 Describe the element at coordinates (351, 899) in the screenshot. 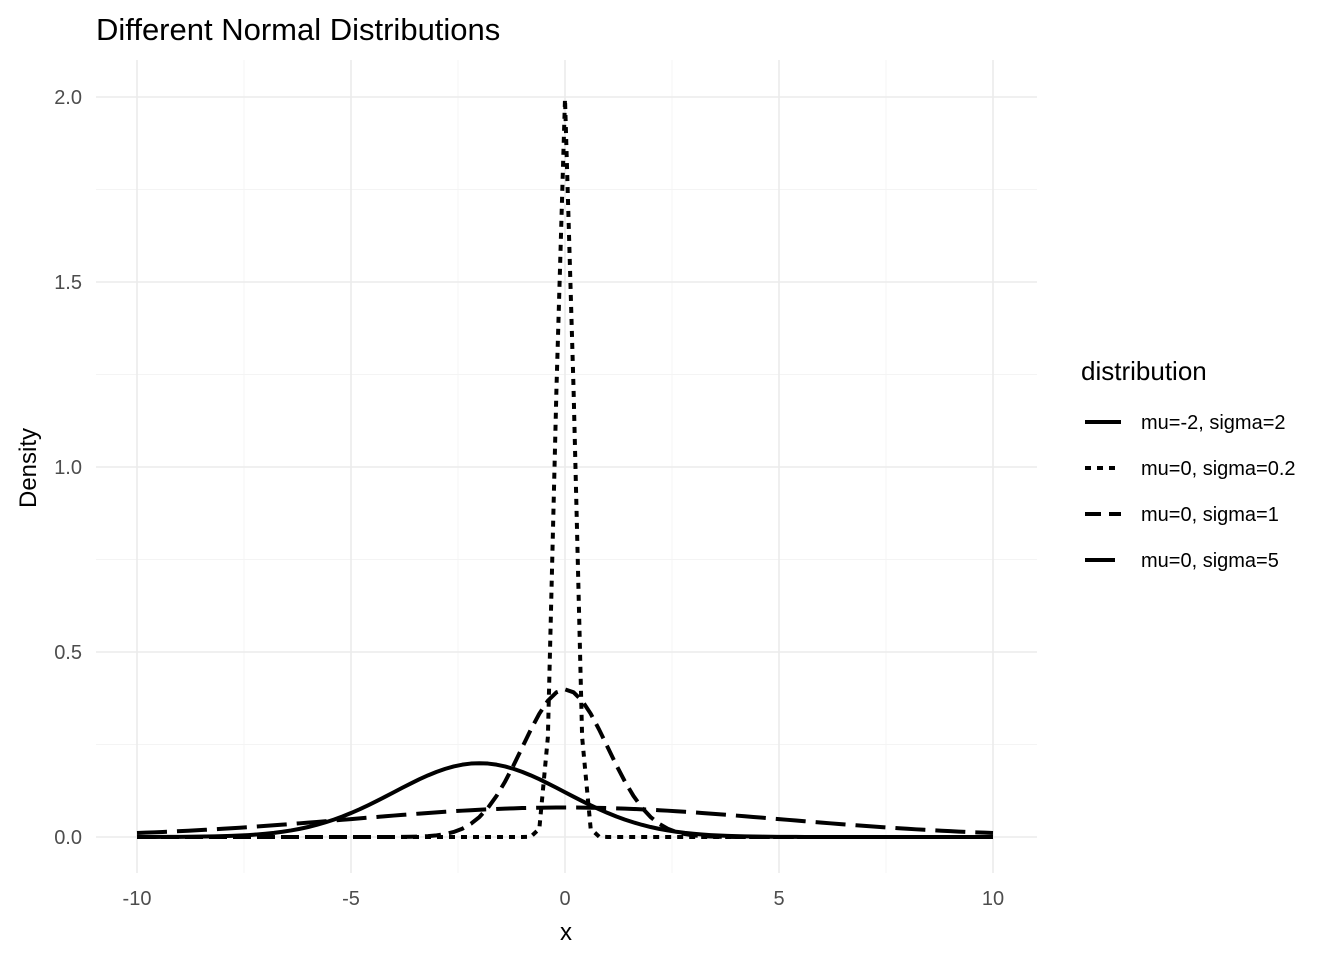

I see `x-tick-label: -5` at that location.